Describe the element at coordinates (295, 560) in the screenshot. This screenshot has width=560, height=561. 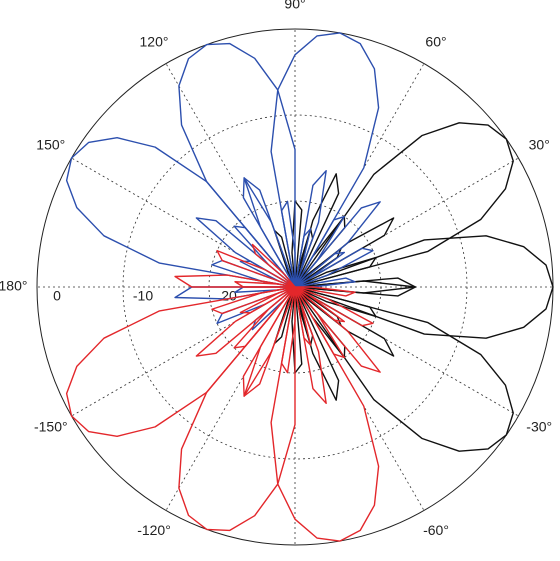
I see `theta-tick-label: -90°` at that location.